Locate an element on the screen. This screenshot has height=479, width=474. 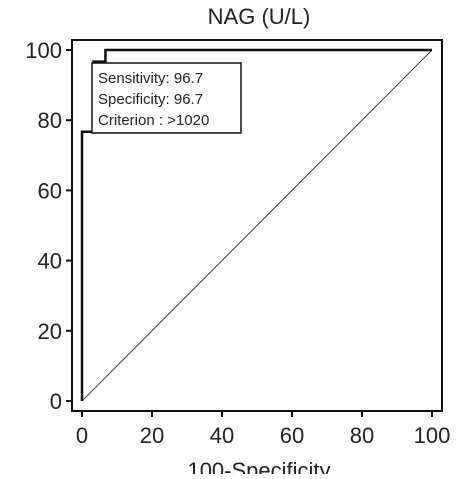
x-tick-label: 20 is located at coordinates (152, 435).